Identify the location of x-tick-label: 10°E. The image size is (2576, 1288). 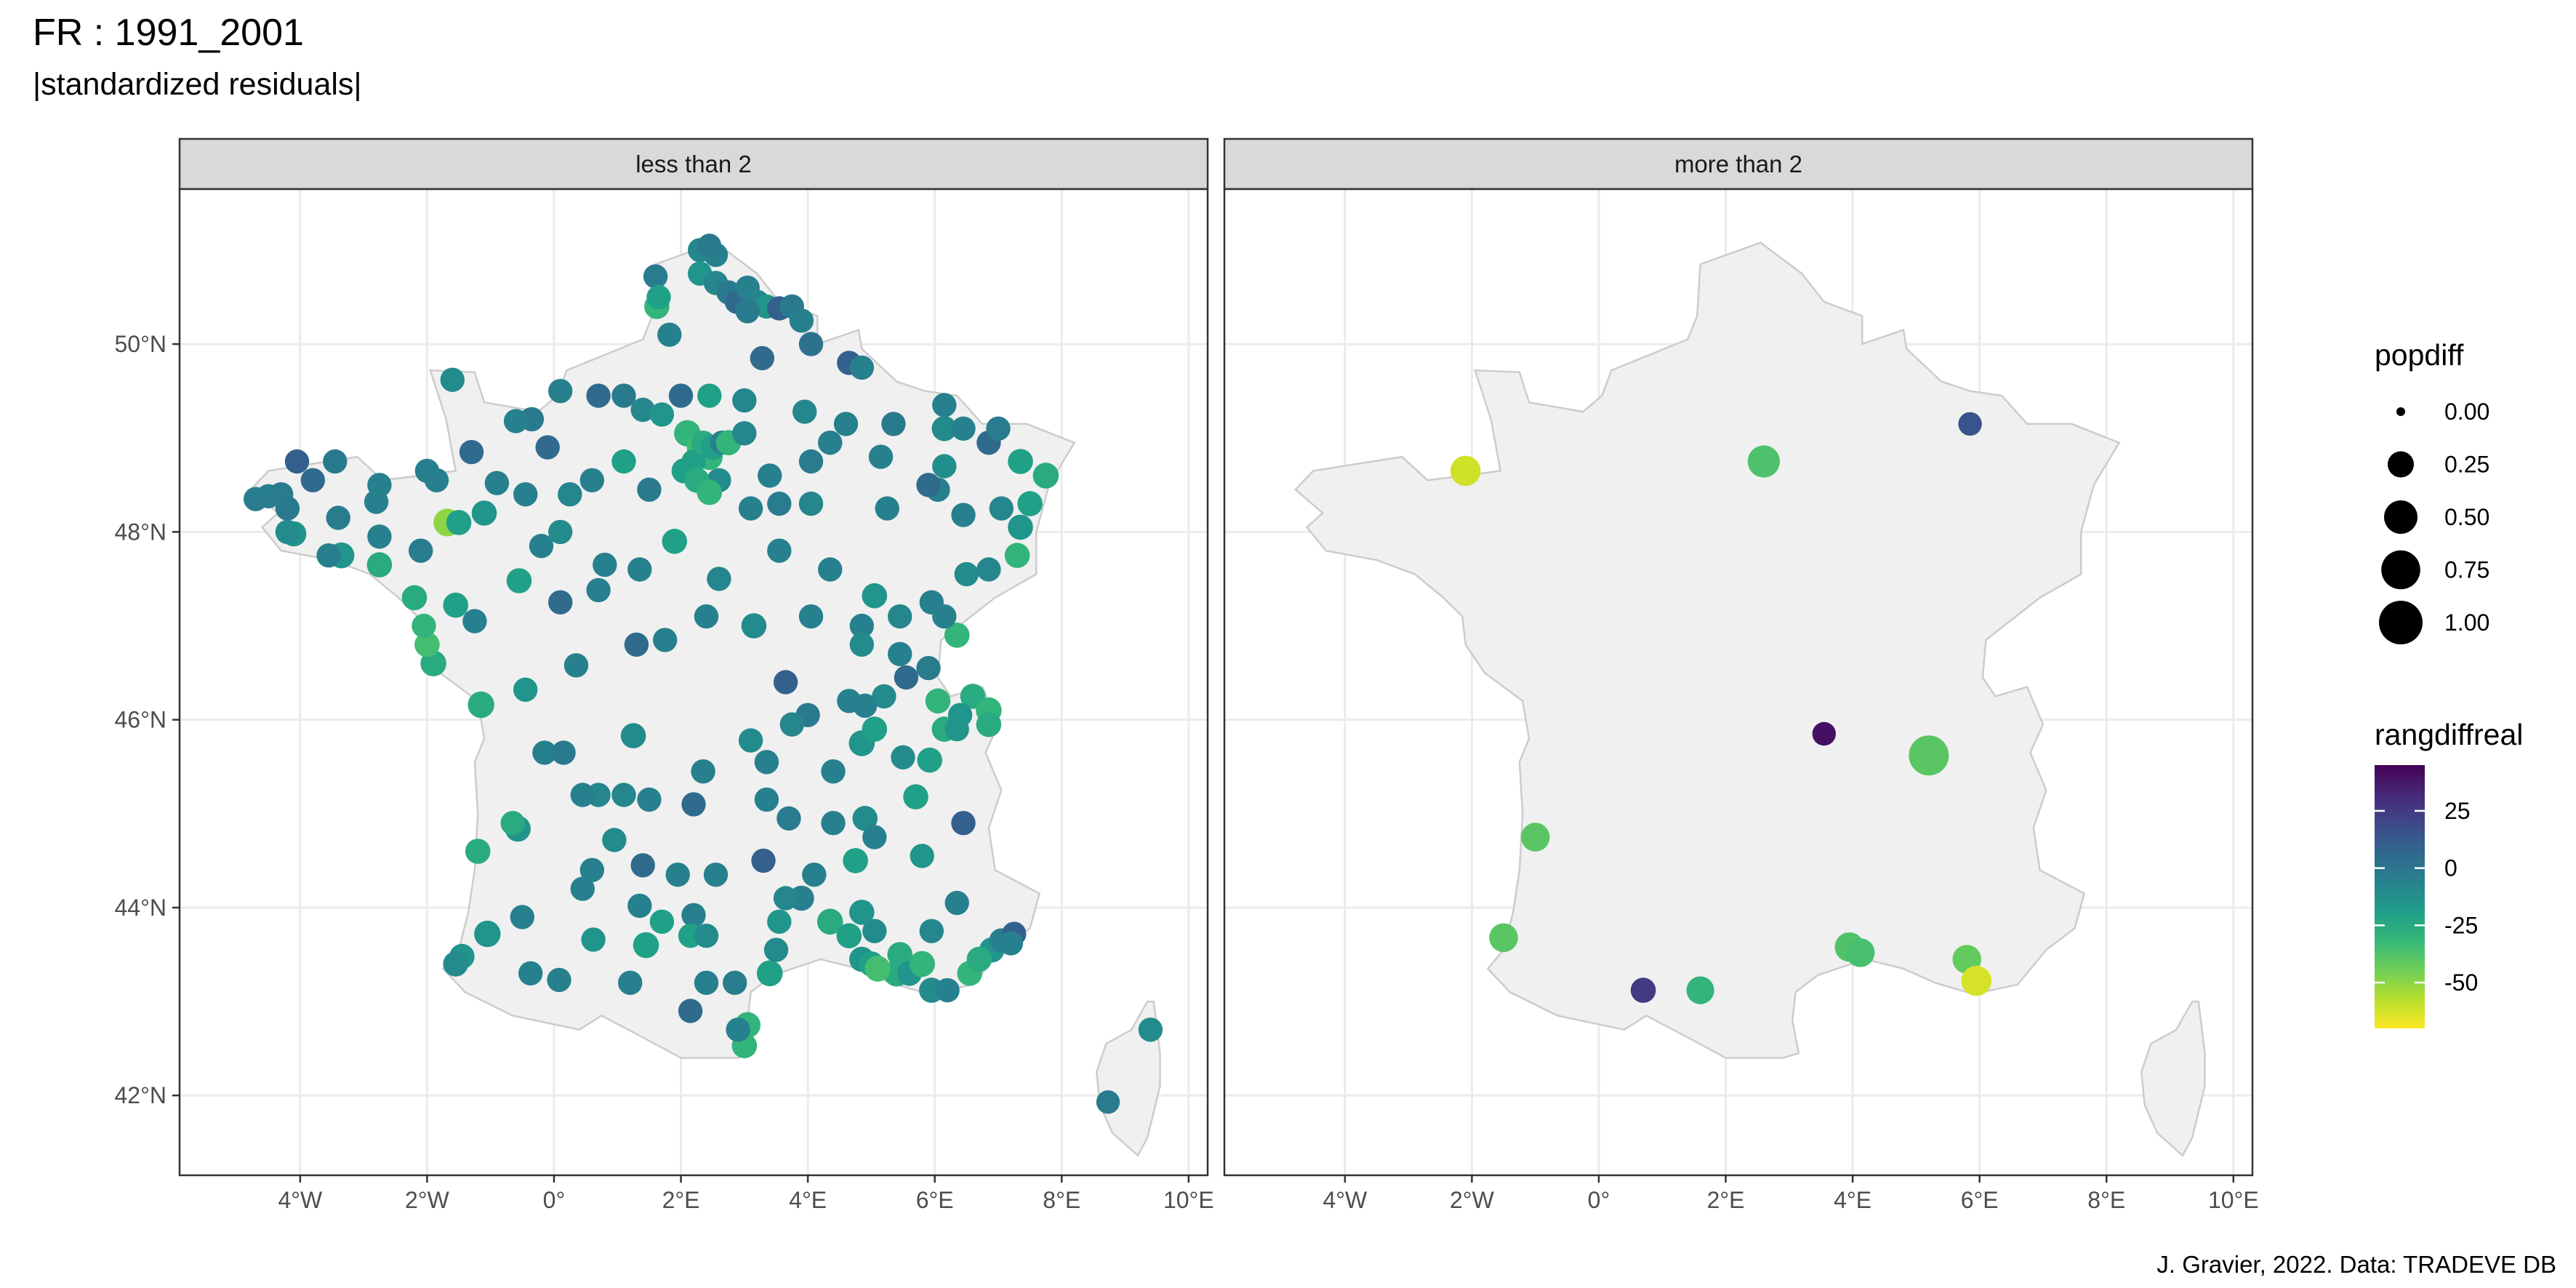
(1188, 1200).